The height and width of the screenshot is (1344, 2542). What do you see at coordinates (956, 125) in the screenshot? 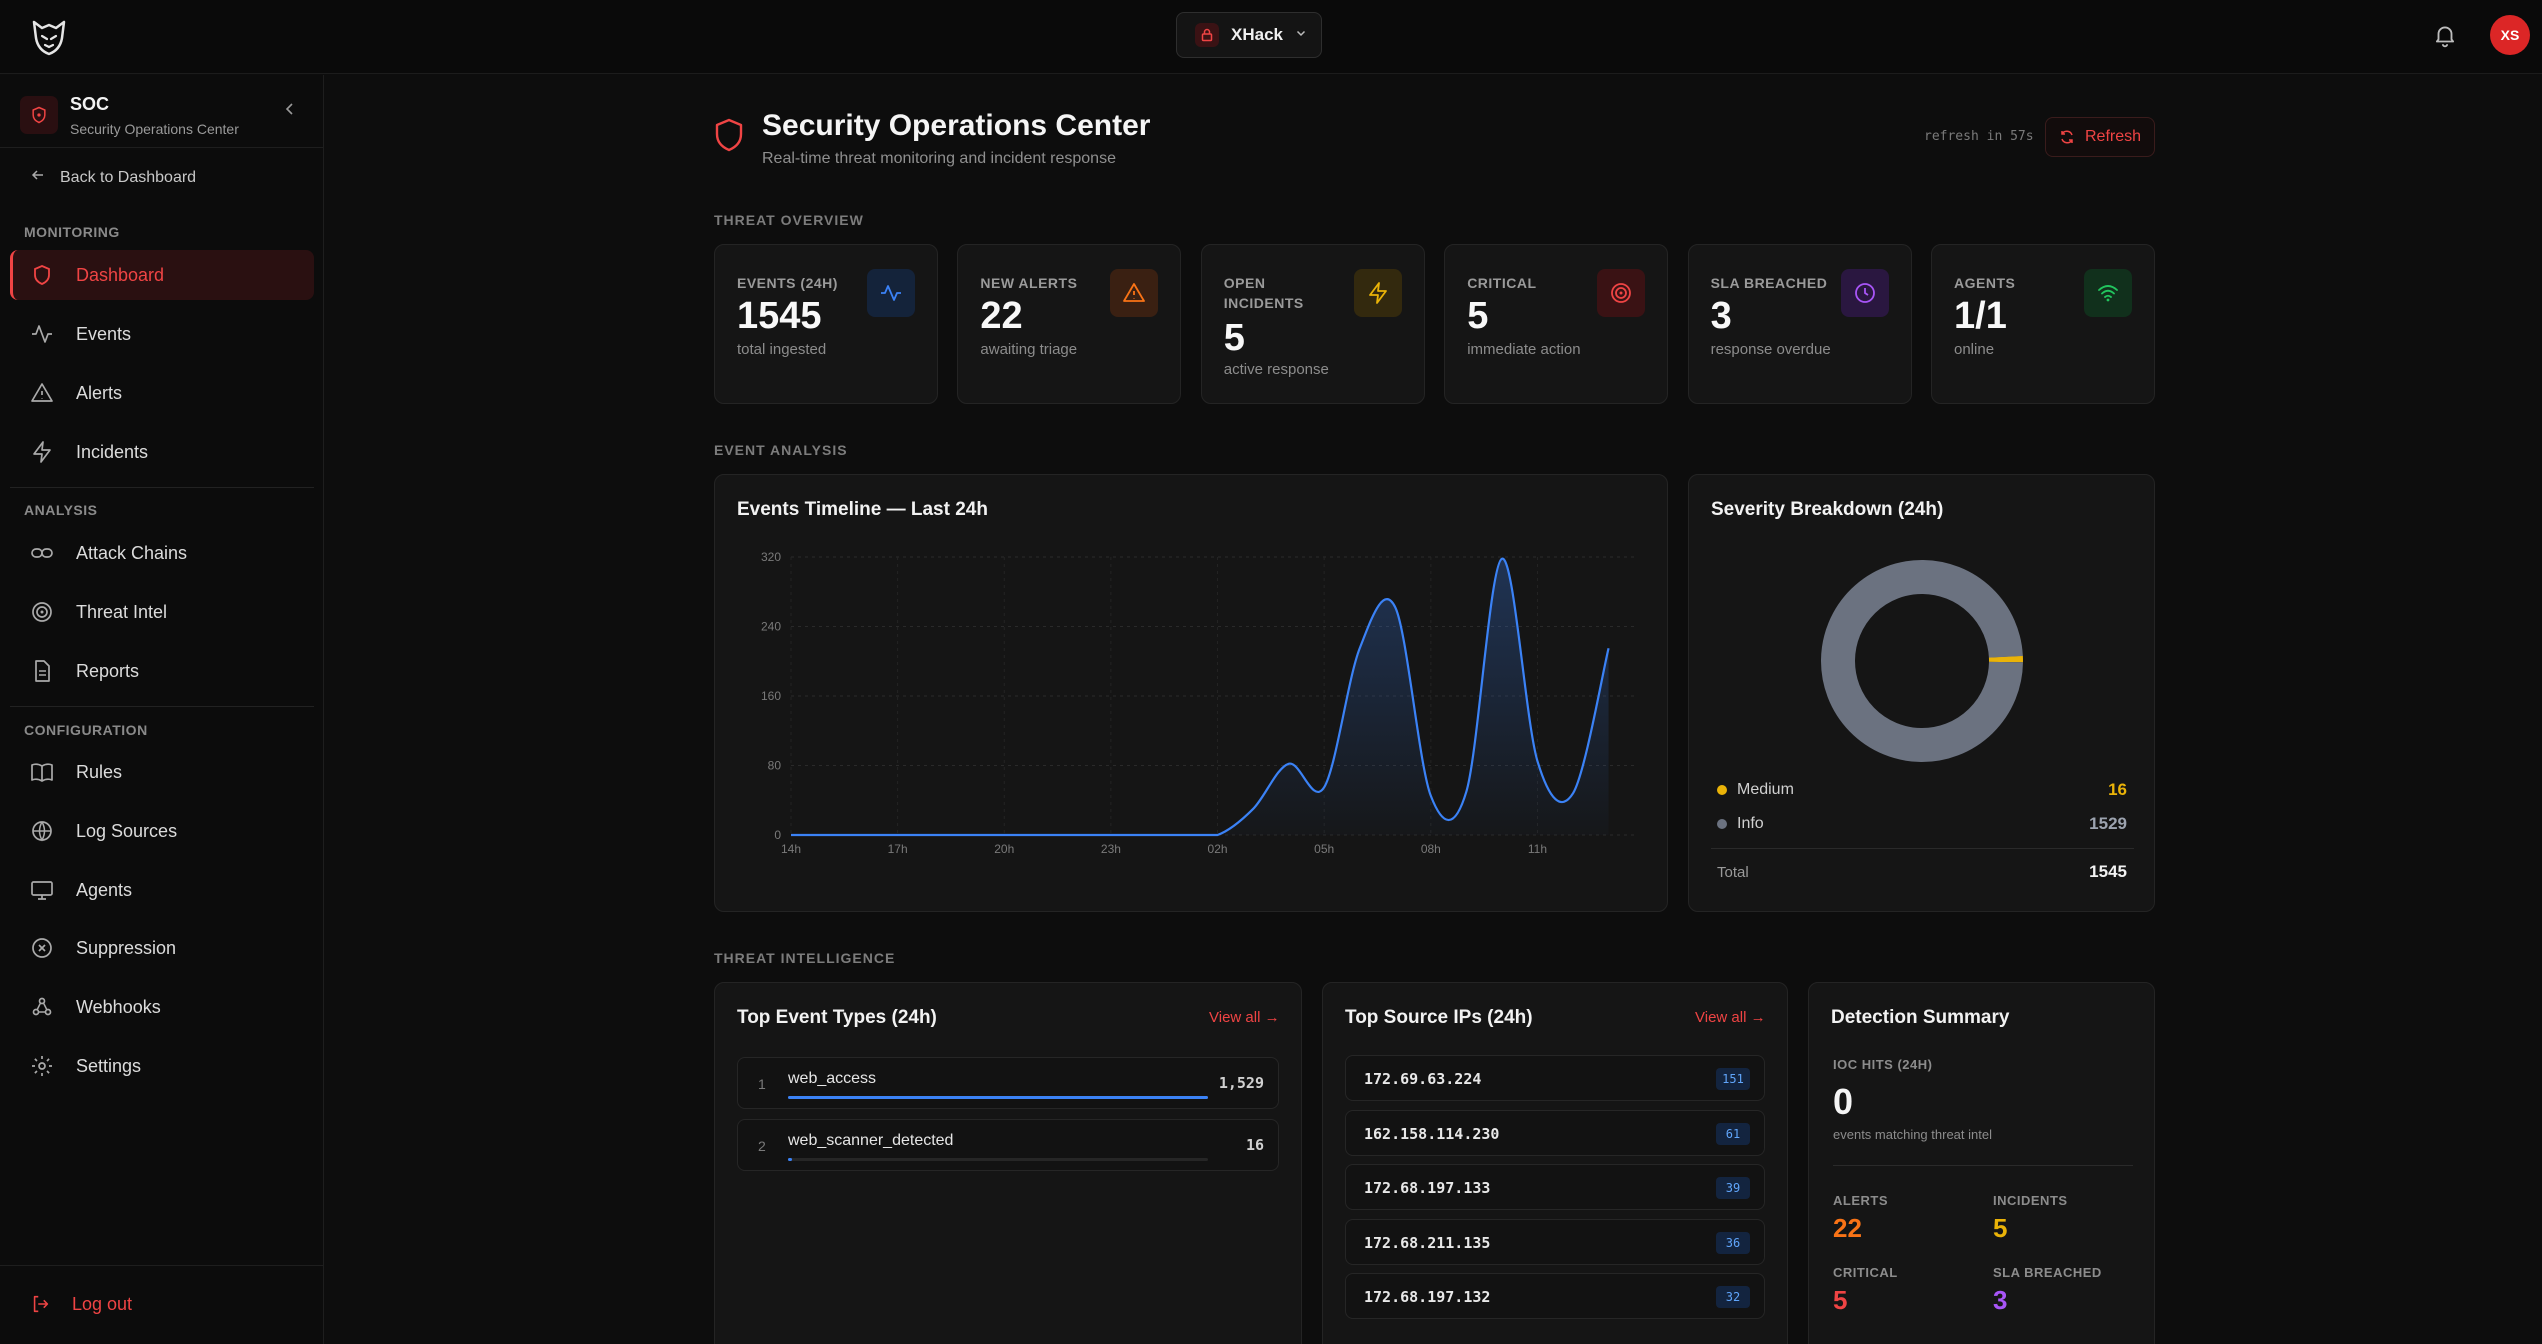
I see `page-title: Security Operations Center` at bounding box center [956, 125].